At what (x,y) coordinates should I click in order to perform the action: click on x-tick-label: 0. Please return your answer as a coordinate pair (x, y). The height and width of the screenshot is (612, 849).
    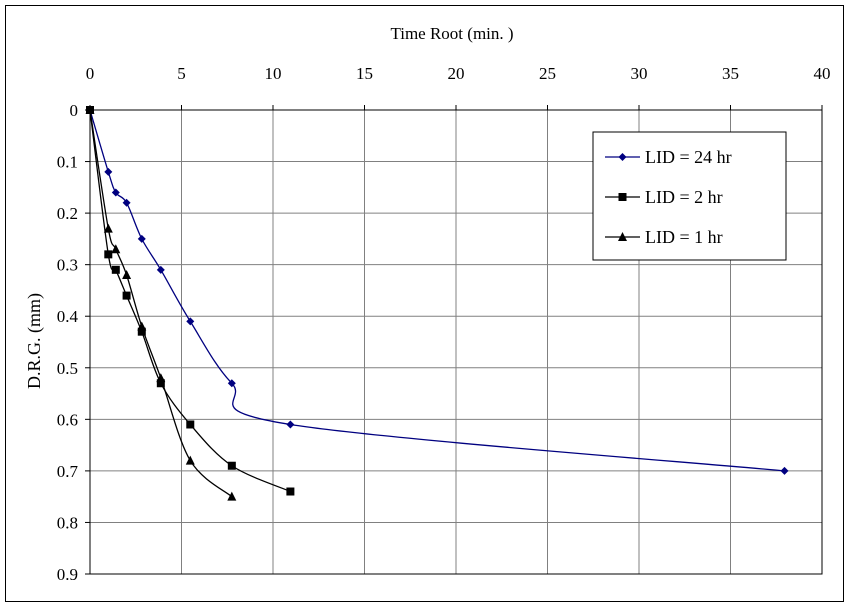
    Looking at the image, I should click on (90, 73).